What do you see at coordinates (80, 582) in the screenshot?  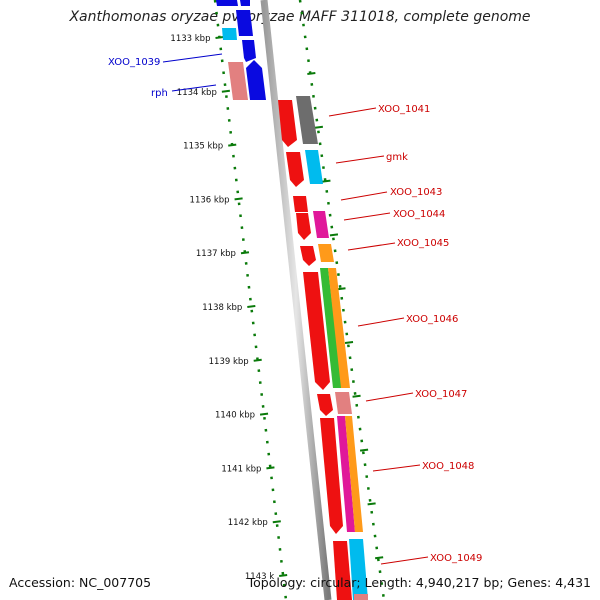 I see `accession-text: Accession: NC_007705` at bounding box center [80, 582].